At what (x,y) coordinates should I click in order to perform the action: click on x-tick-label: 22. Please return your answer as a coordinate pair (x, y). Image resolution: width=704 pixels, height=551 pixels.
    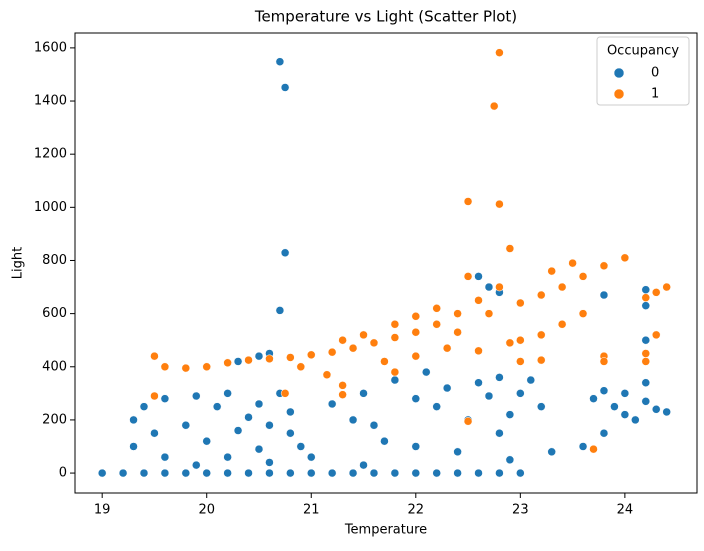
    Looking at the image, I should click on (416, 510).